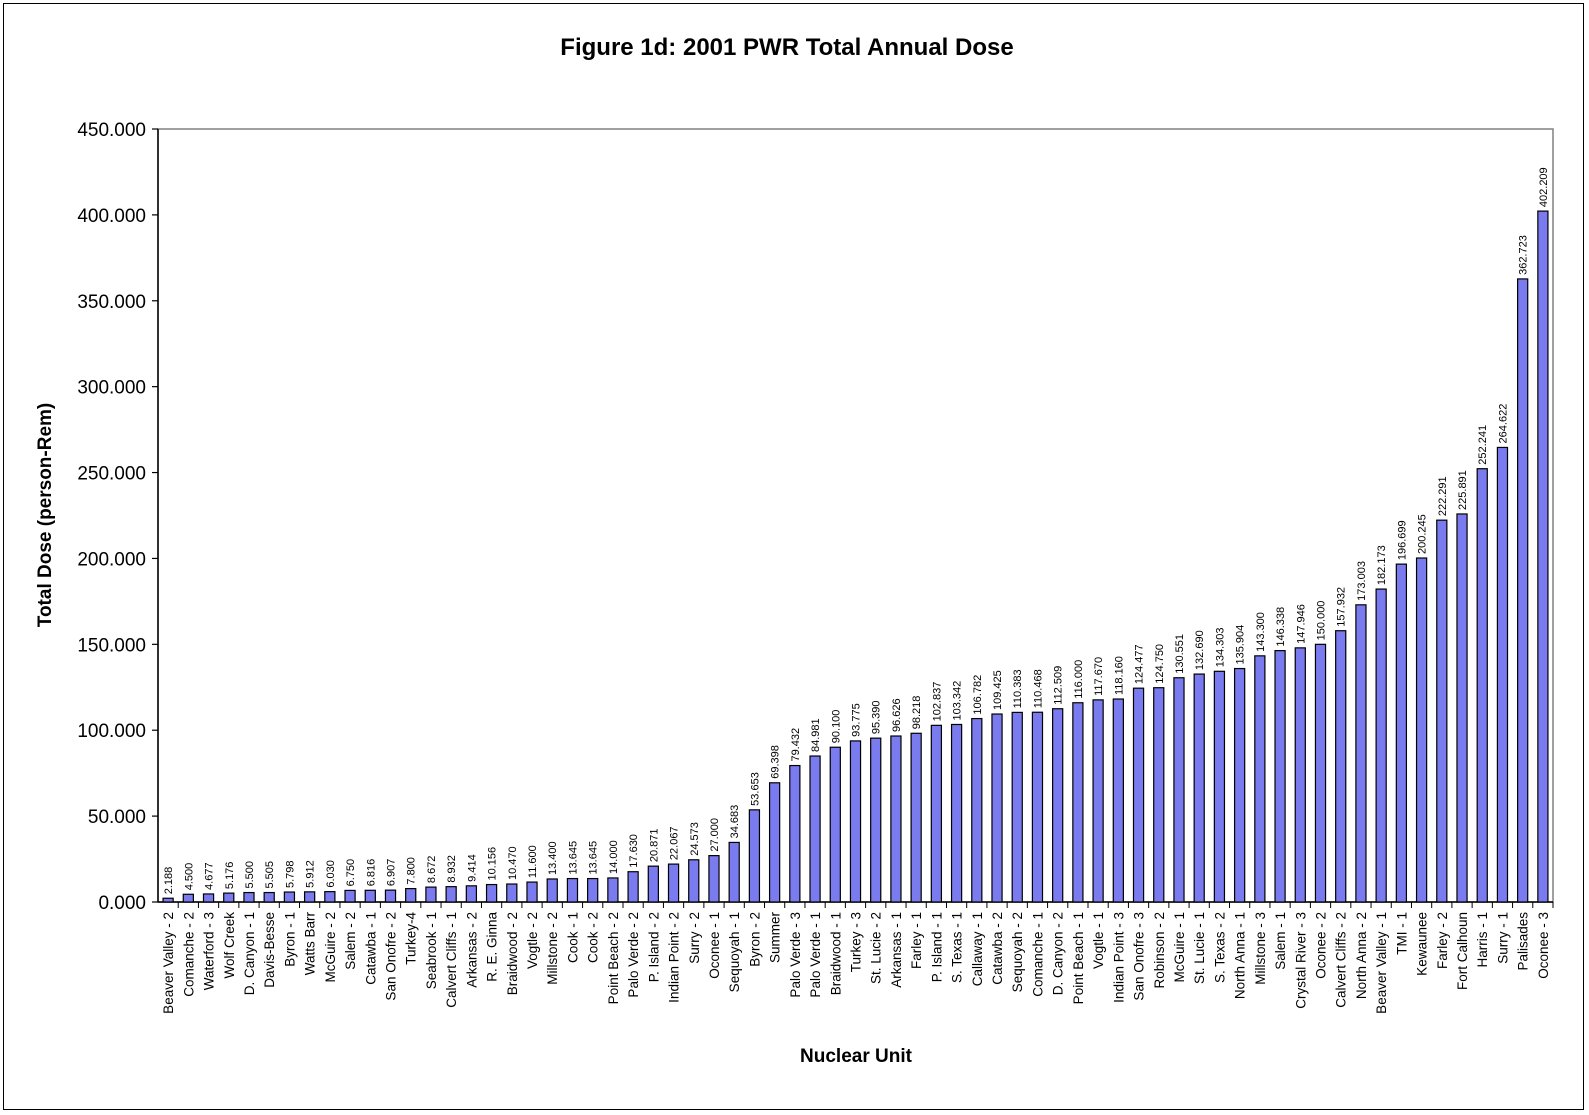 This screenshot has width=1589, height=1115. What do you see at coordinates (1059, 685) in the screenshot?
I see `data-label: 112.509` at bounding box center [1059, 685].